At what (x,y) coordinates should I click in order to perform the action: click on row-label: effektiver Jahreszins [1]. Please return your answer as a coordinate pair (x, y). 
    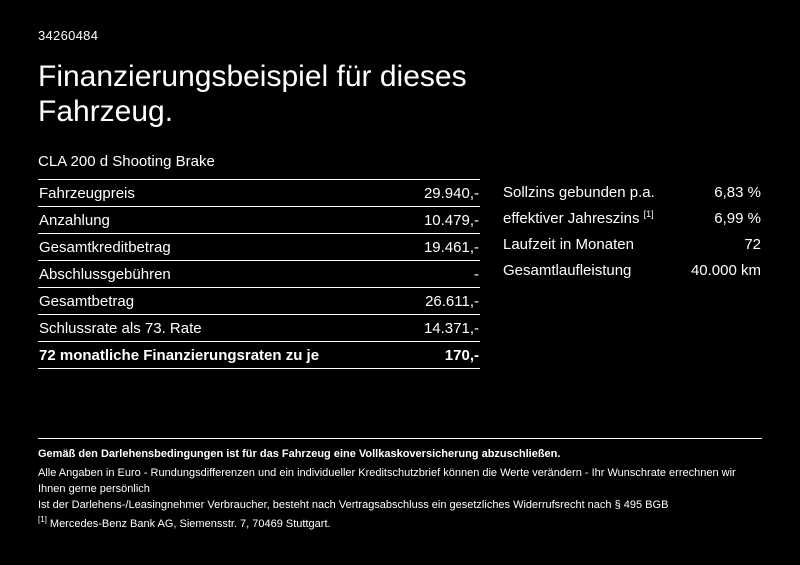
    Looking at the image, I should click on (578, 218).